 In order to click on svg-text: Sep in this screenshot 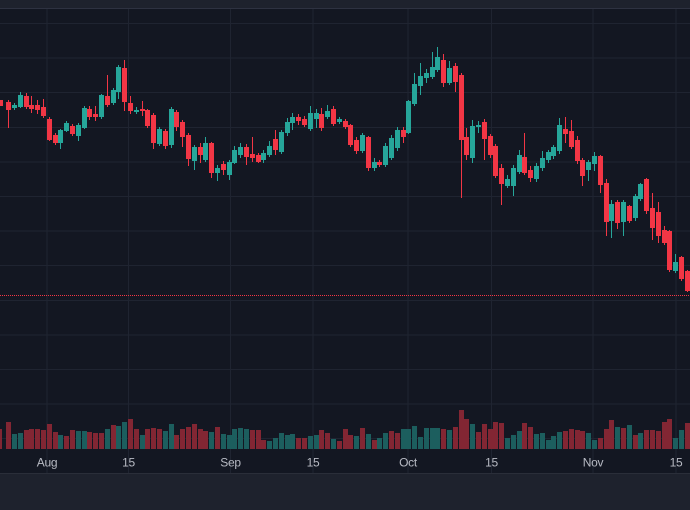, I will do `click(230, 463)`.